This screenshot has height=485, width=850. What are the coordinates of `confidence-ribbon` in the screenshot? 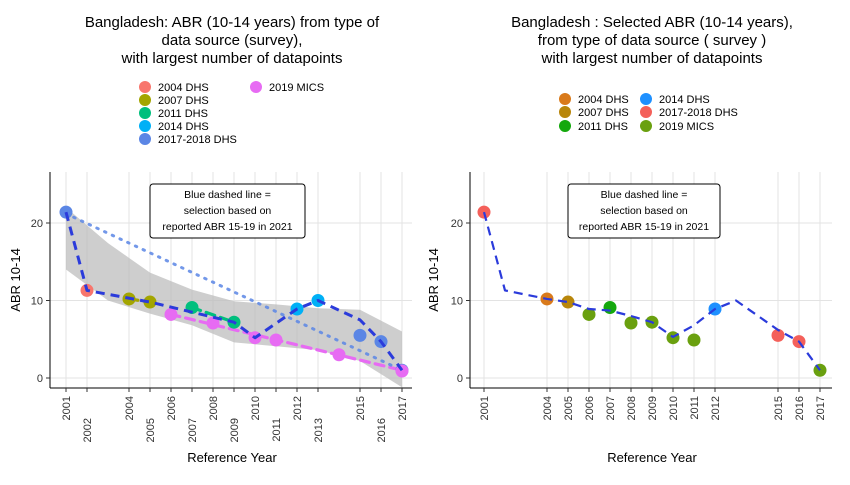 It's located at (234, 297).